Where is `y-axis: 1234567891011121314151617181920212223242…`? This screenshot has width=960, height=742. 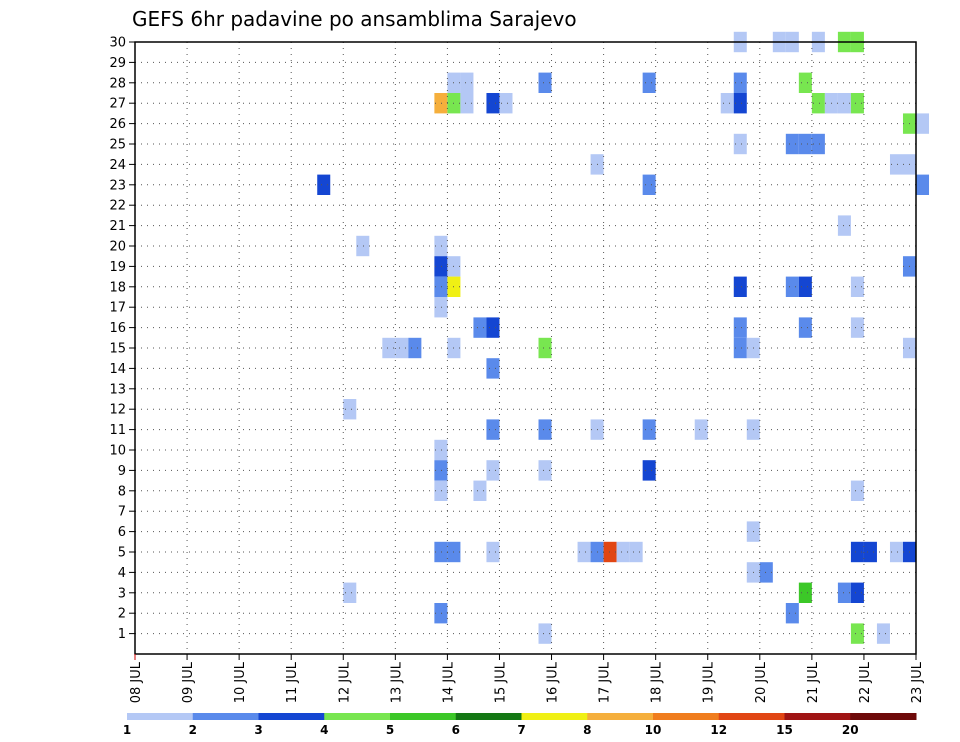 y-axis: 1234567891011121314151617181920212223242… is located at coordinates (122, 339).